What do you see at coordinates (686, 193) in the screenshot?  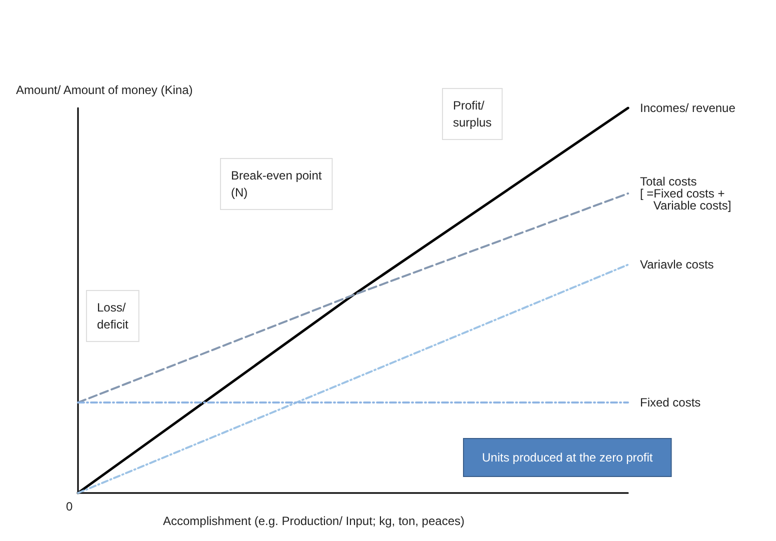 I see `series-label: Total costs [ =Fixed costs + Variable costs]` at bounding box center [686, 193].